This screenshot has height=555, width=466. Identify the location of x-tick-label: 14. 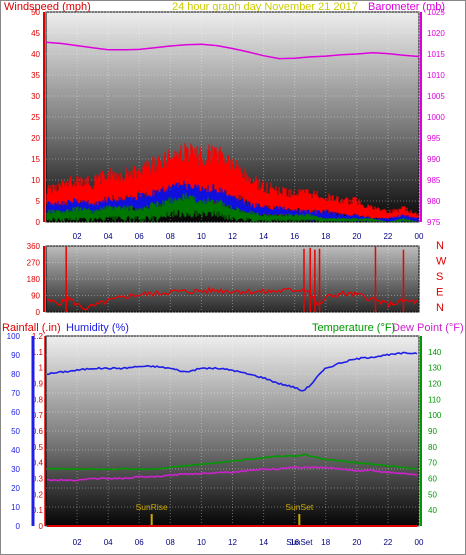
(263, 542).